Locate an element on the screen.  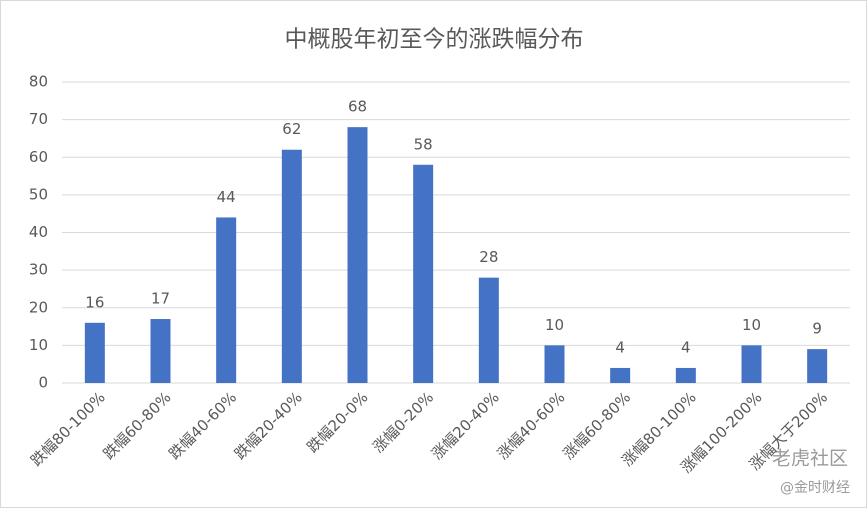
y-tick-label: 80 is located at coordinates (38, 82).